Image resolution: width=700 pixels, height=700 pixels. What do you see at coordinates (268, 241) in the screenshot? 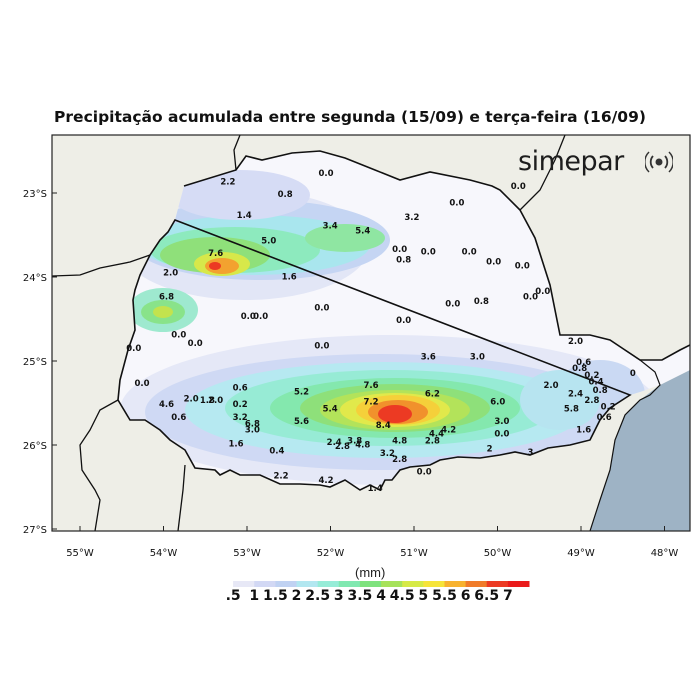
I see `station-value: 5.0` at bounding box center [268, 241].